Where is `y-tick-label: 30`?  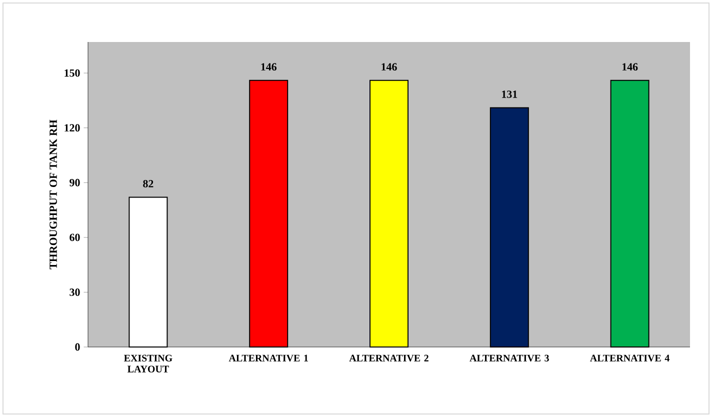
y-tick-label: 30 is located at coordinates (75, 292).